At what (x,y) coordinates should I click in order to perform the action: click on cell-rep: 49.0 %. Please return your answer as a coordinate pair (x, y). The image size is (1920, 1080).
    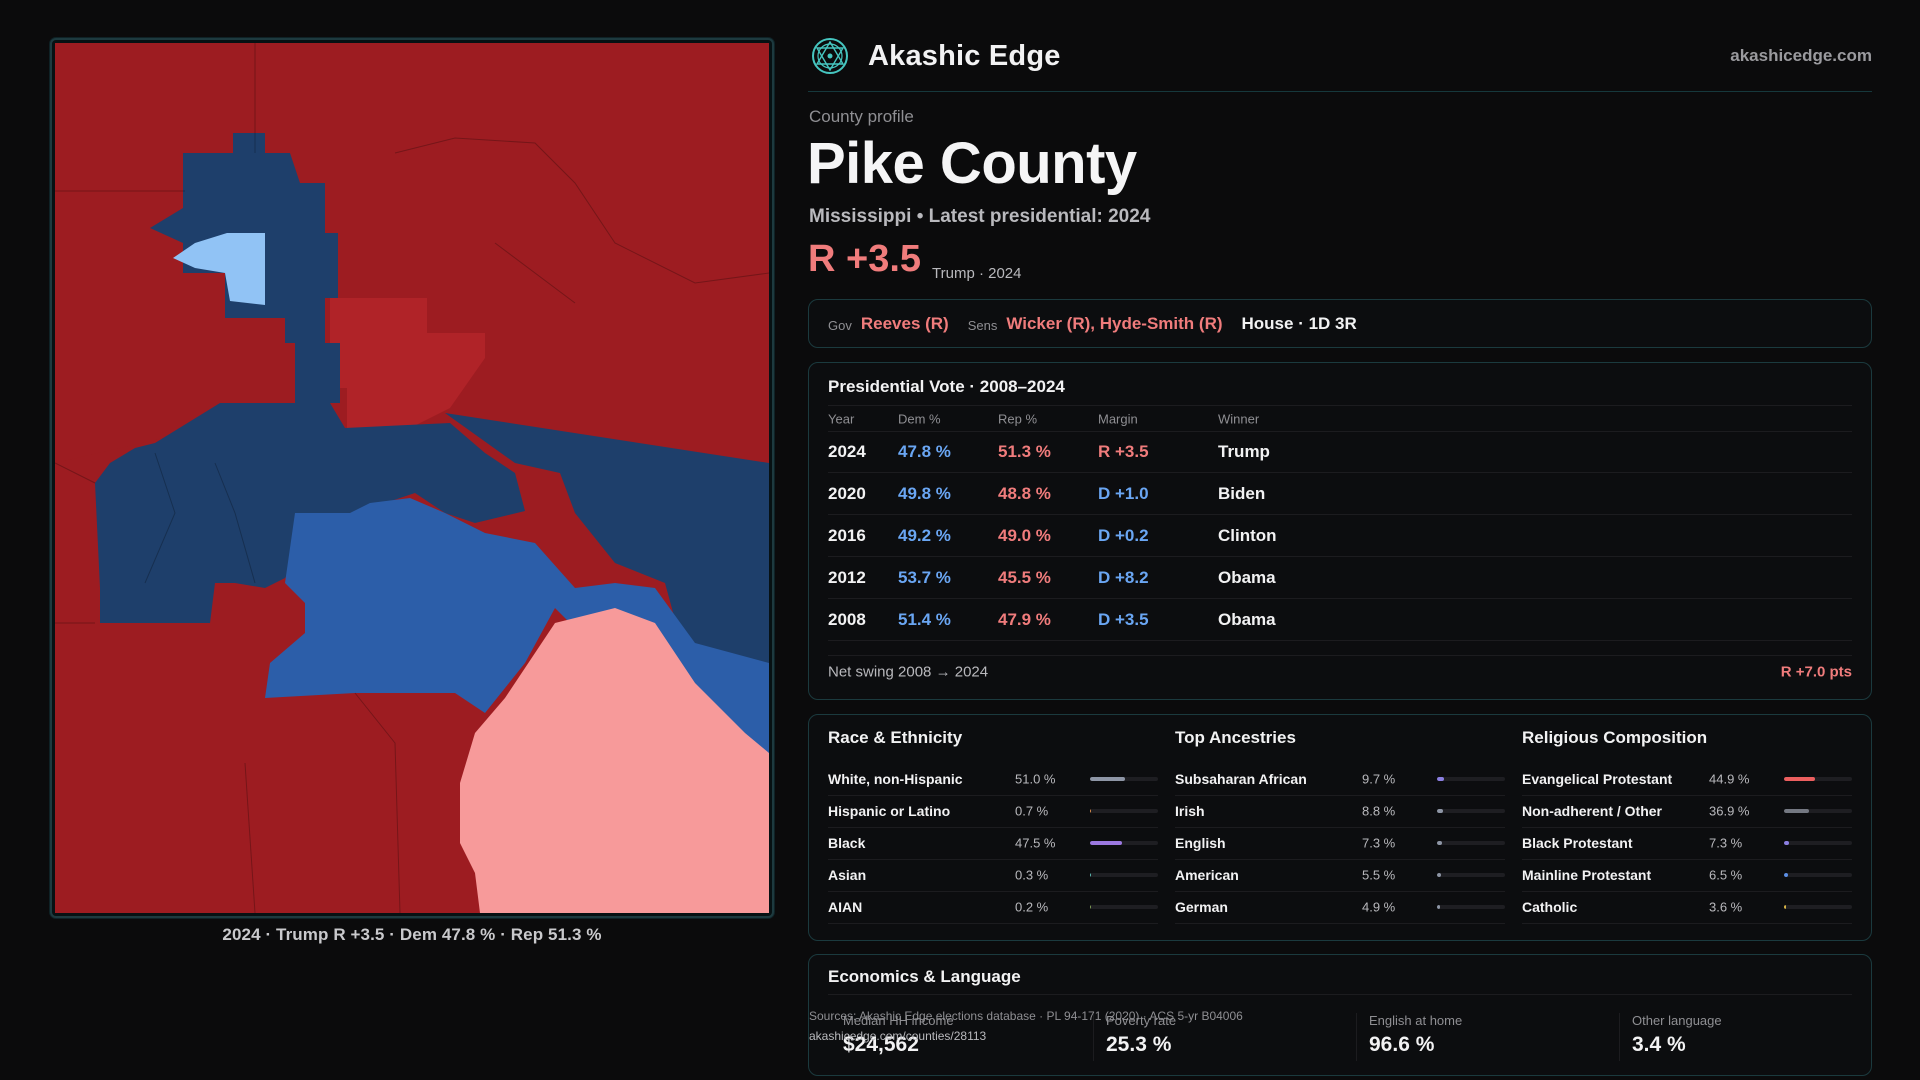
    Looking at the image, I should click on (1024, 535).